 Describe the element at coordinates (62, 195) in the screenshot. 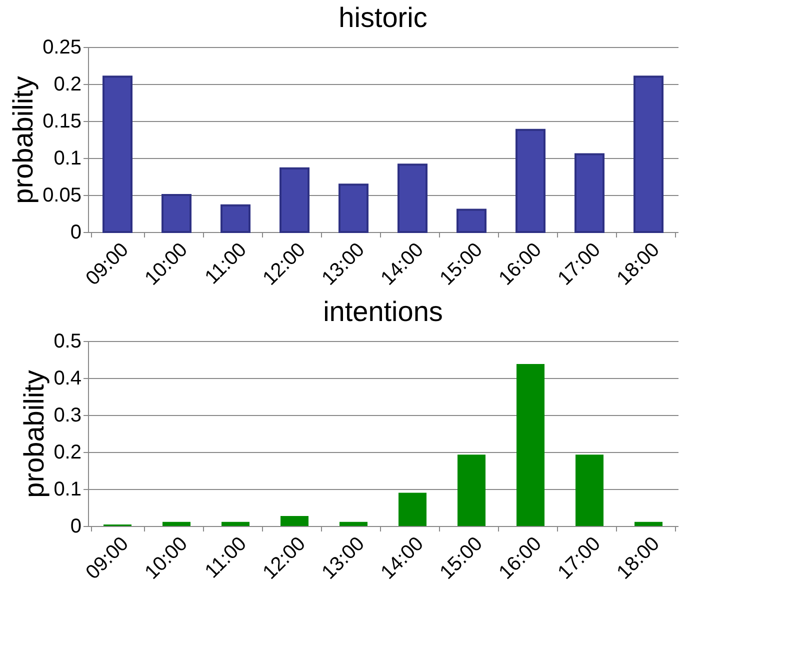

I see `y-tick-label: 0.05` at that location.